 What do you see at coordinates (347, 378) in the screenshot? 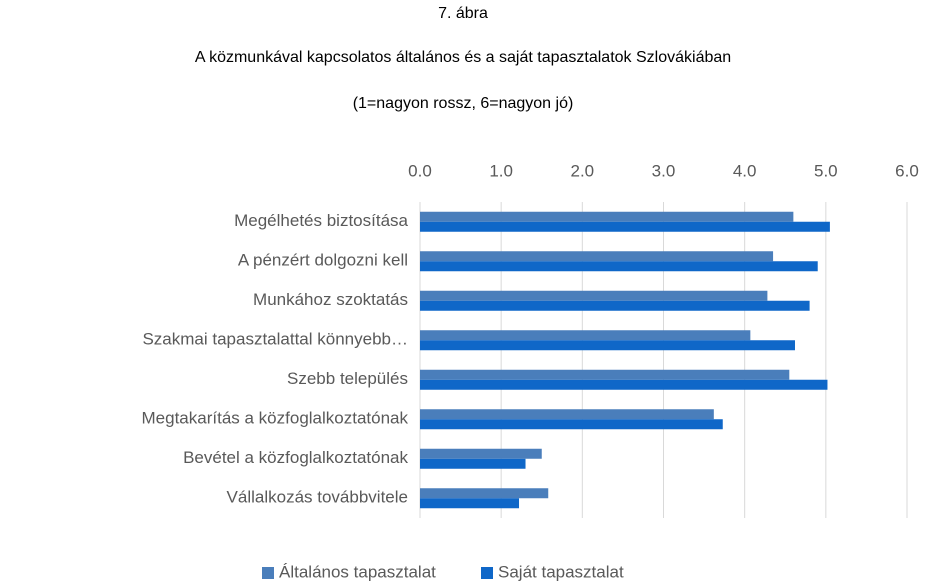
I see `y-tick-label: Szebb település` at bounding box center [347, 378].